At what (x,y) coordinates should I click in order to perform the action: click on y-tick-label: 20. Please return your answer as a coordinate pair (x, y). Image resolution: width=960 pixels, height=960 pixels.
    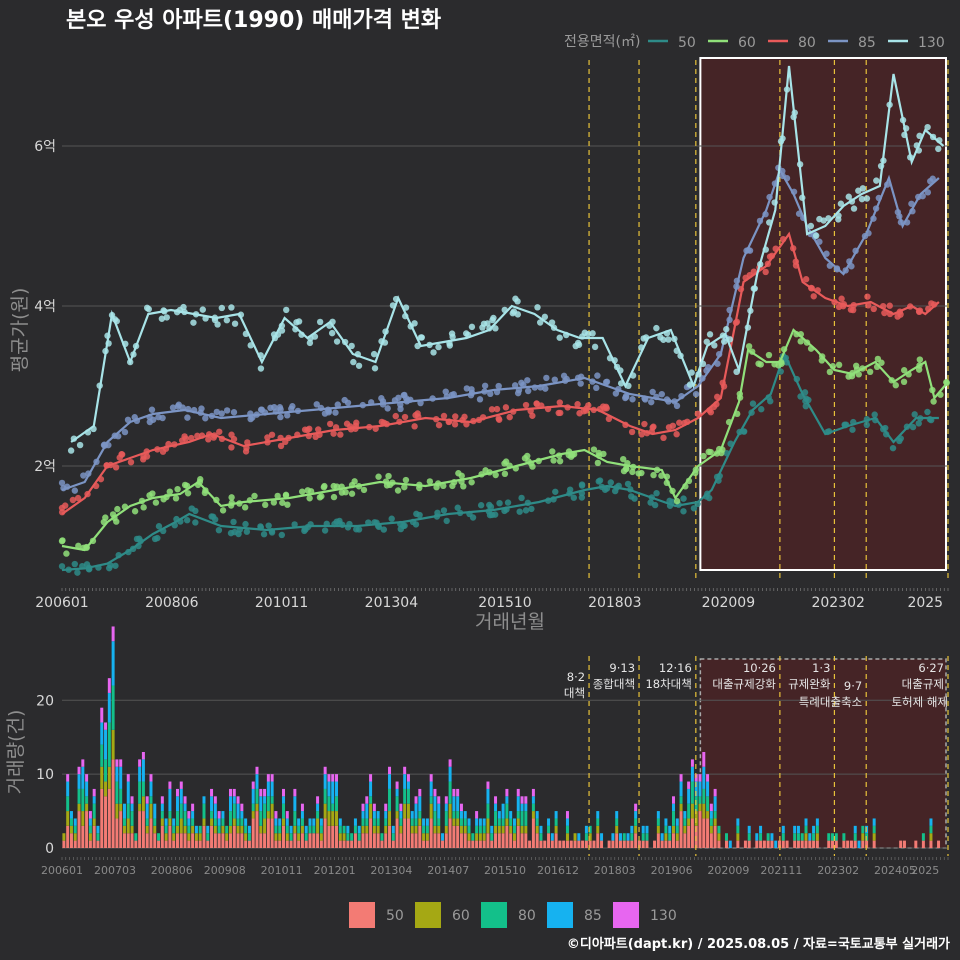
    Looking at the image, I should click on (45, 701).